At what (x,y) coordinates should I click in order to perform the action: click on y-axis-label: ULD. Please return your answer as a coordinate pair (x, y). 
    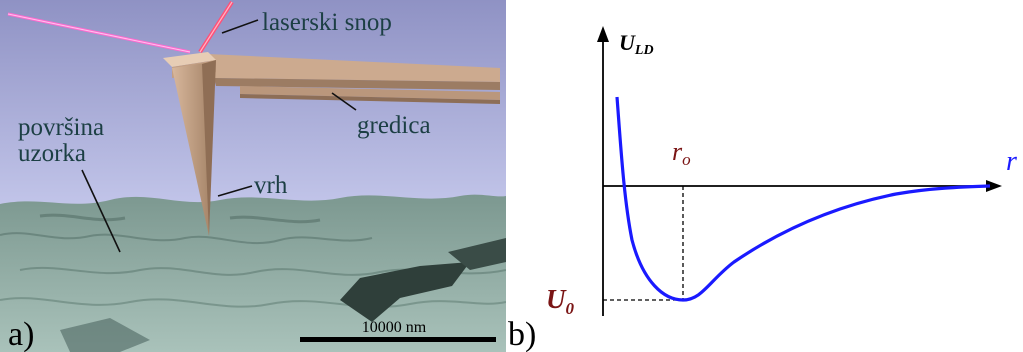
    Looking at the image, I should click on (636, 44).